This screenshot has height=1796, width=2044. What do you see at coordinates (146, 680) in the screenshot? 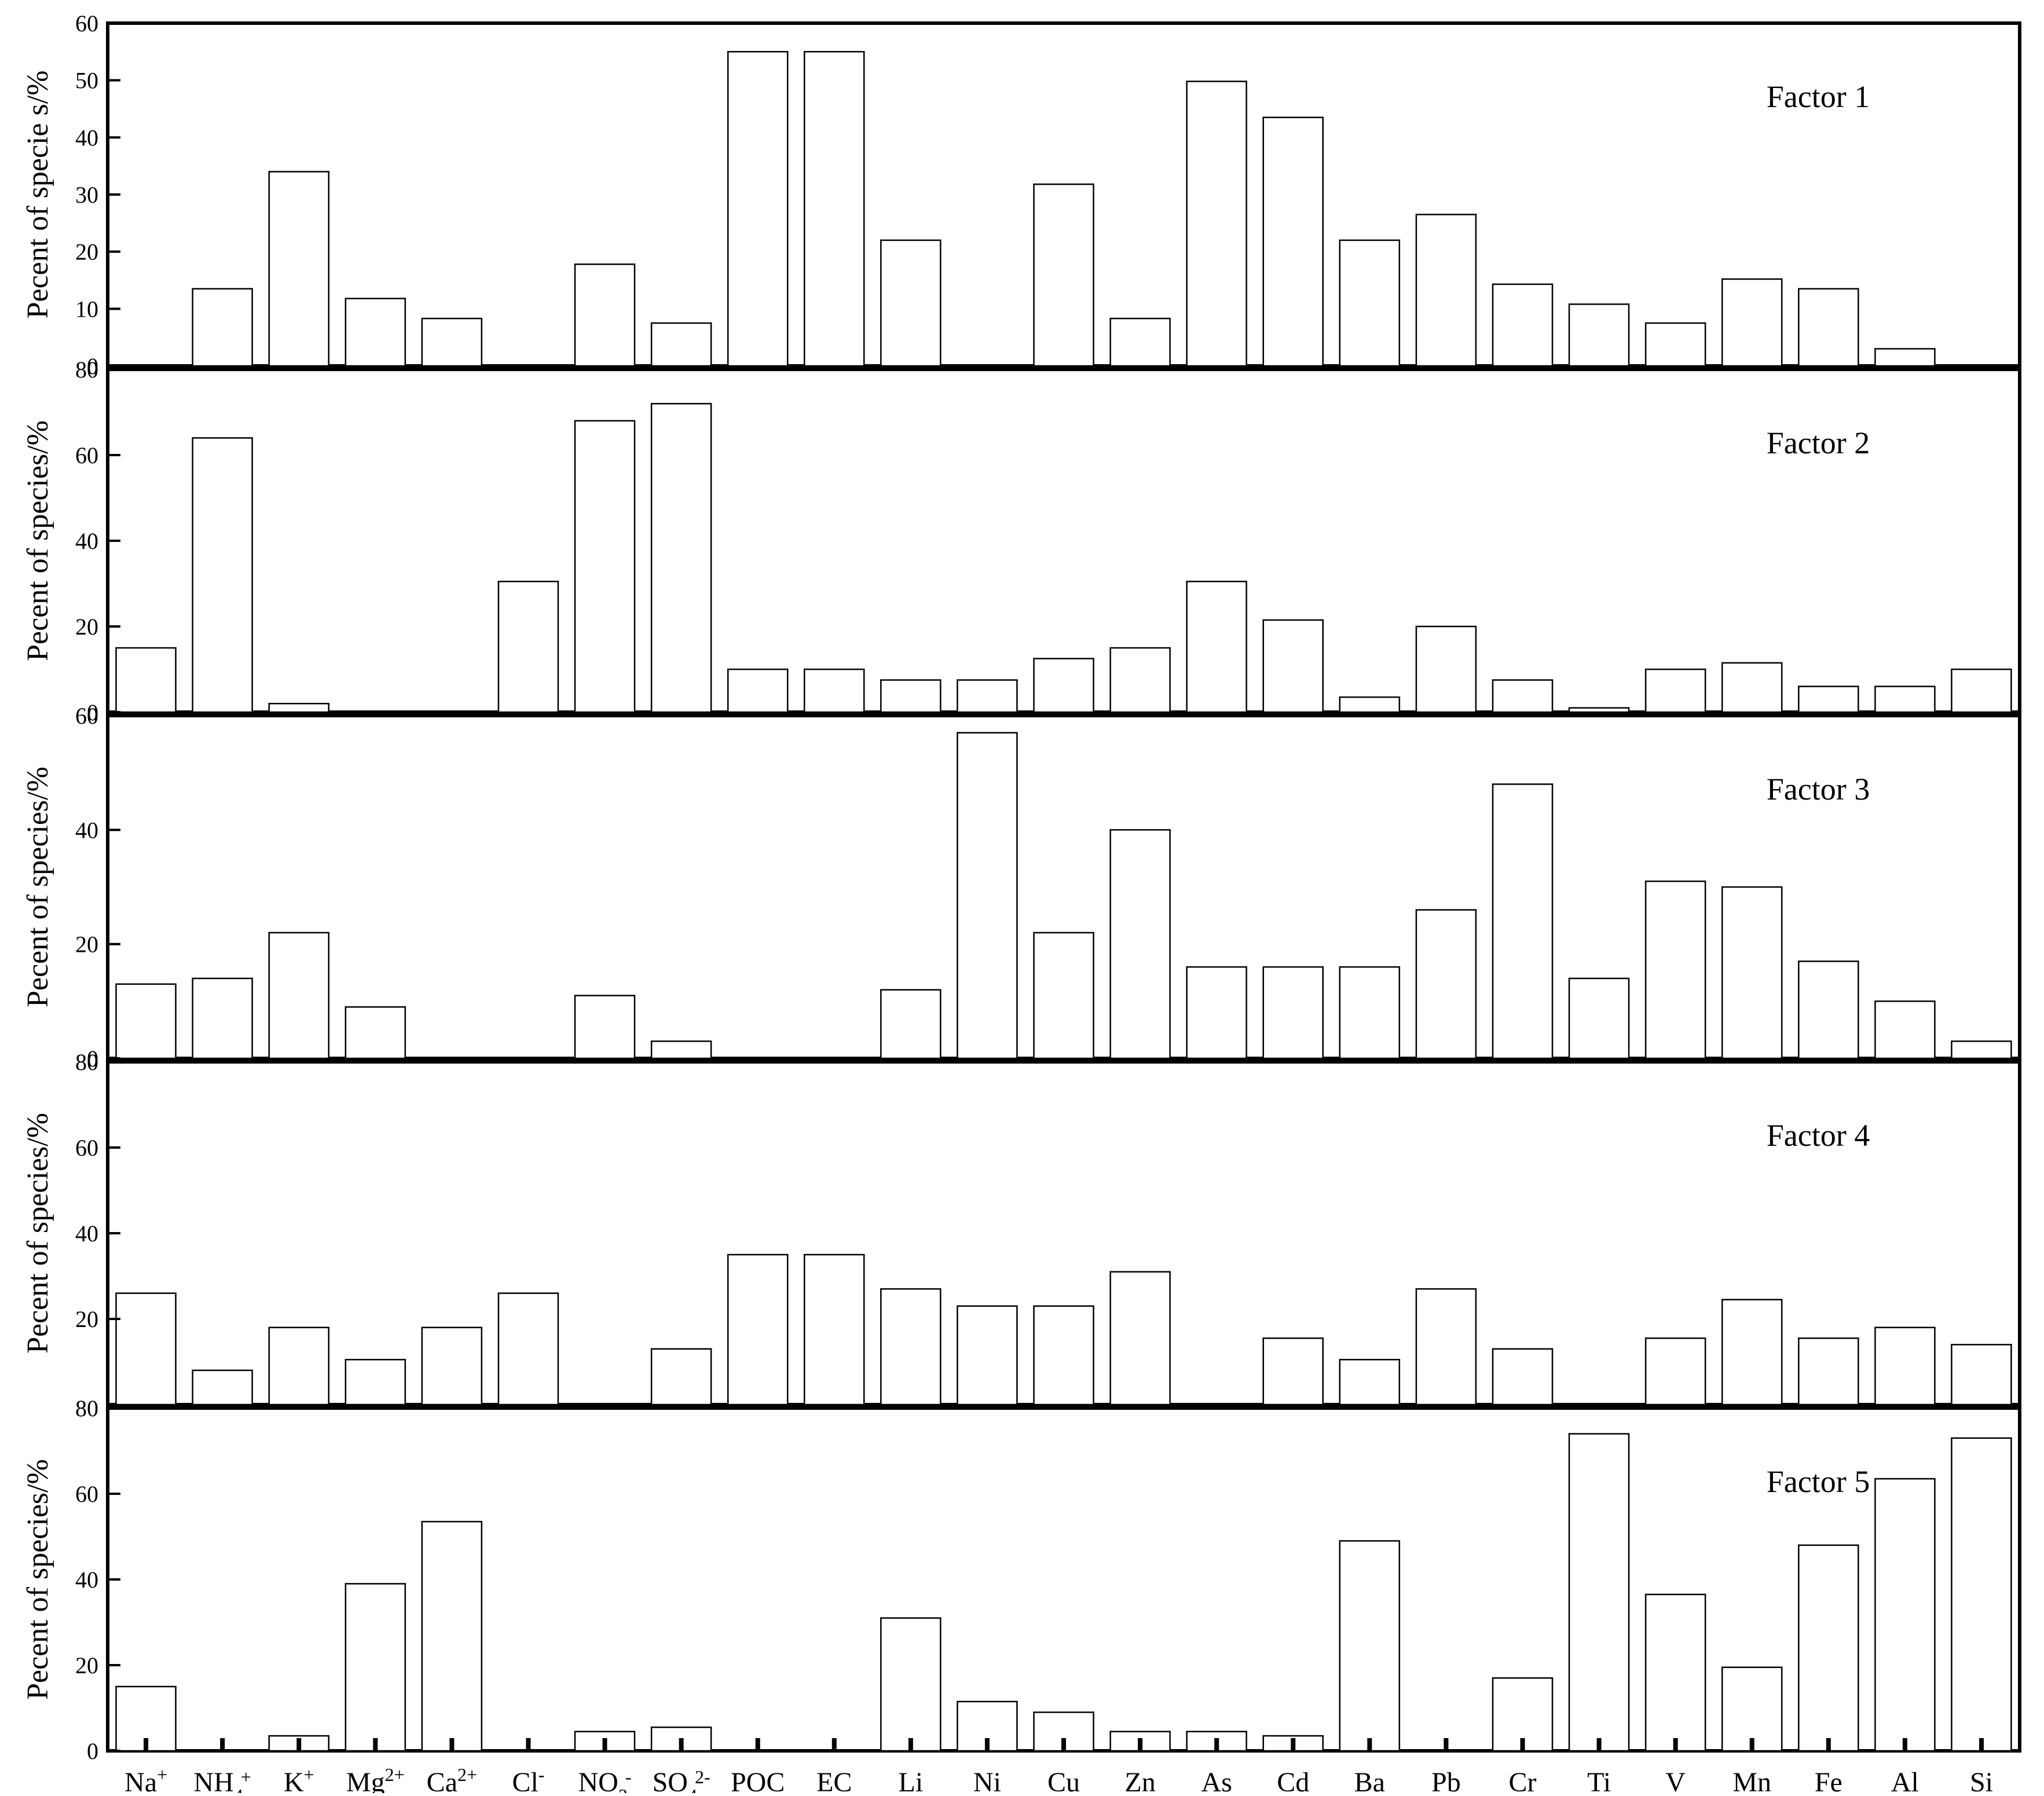
I see `bar-factor-2-na` at bounding box center [146, 680].